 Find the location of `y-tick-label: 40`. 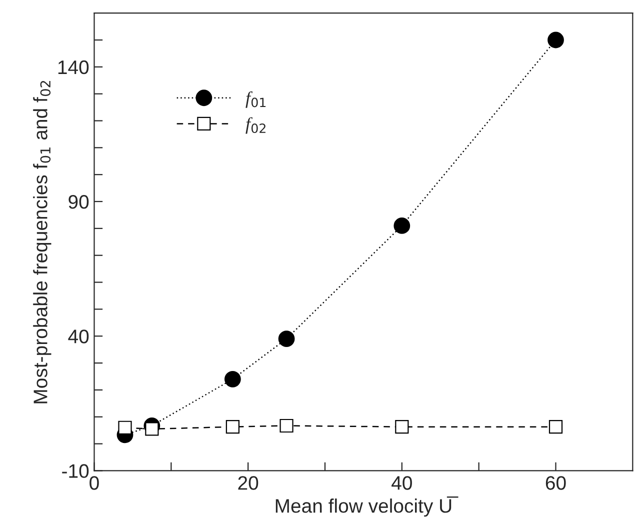

y-tick-label: 40 is located at coordinates (78, 337).